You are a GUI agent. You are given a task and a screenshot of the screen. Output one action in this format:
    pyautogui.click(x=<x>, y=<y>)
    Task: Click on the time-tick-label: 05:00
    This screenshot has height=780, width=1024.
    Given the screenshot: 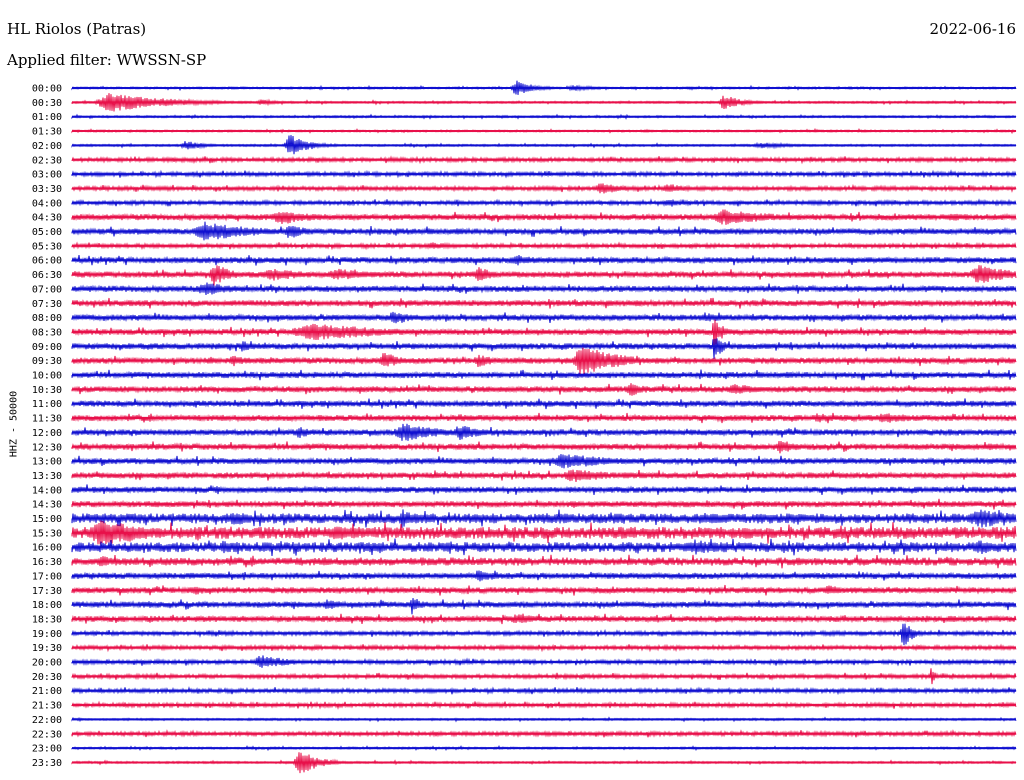 What is the action you would take?
    pyautogui.click(x=47, y=232)
    